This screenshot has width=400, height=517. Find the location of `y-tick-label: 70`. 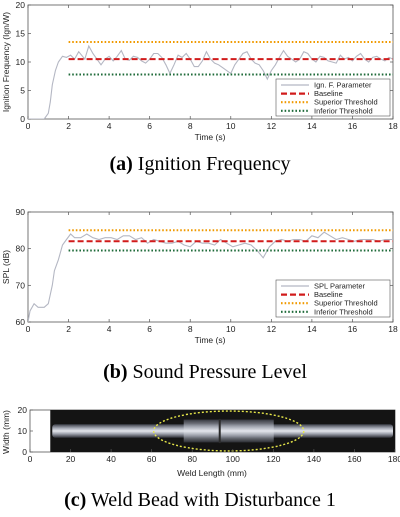

y-tick-label: 70 is located at coordinates (21, 285).